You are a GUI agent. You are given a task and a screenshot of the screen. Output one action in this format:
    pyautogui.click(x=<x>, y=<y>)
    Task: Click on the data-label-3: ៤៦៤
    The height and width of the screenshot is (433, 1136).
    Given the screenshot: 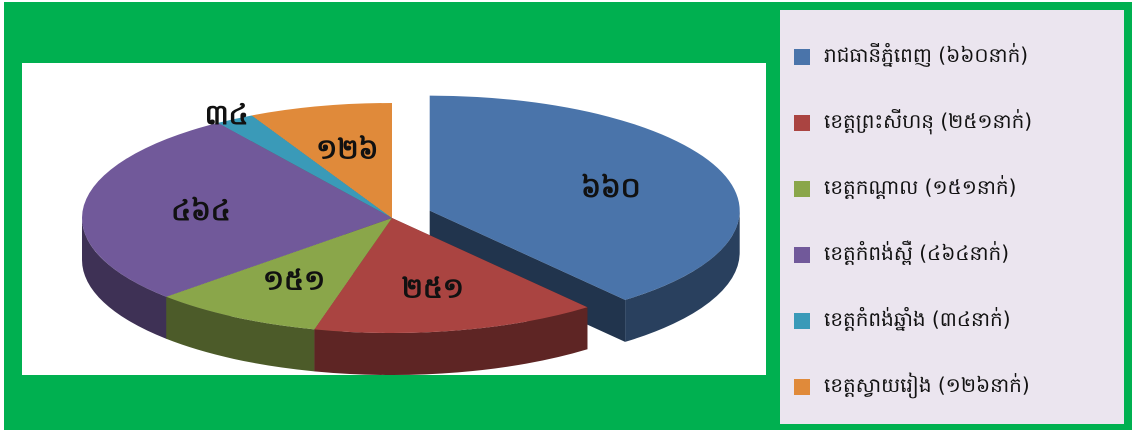 What is the action you would take?
    pyautogui.click(x=200, y=210)
    